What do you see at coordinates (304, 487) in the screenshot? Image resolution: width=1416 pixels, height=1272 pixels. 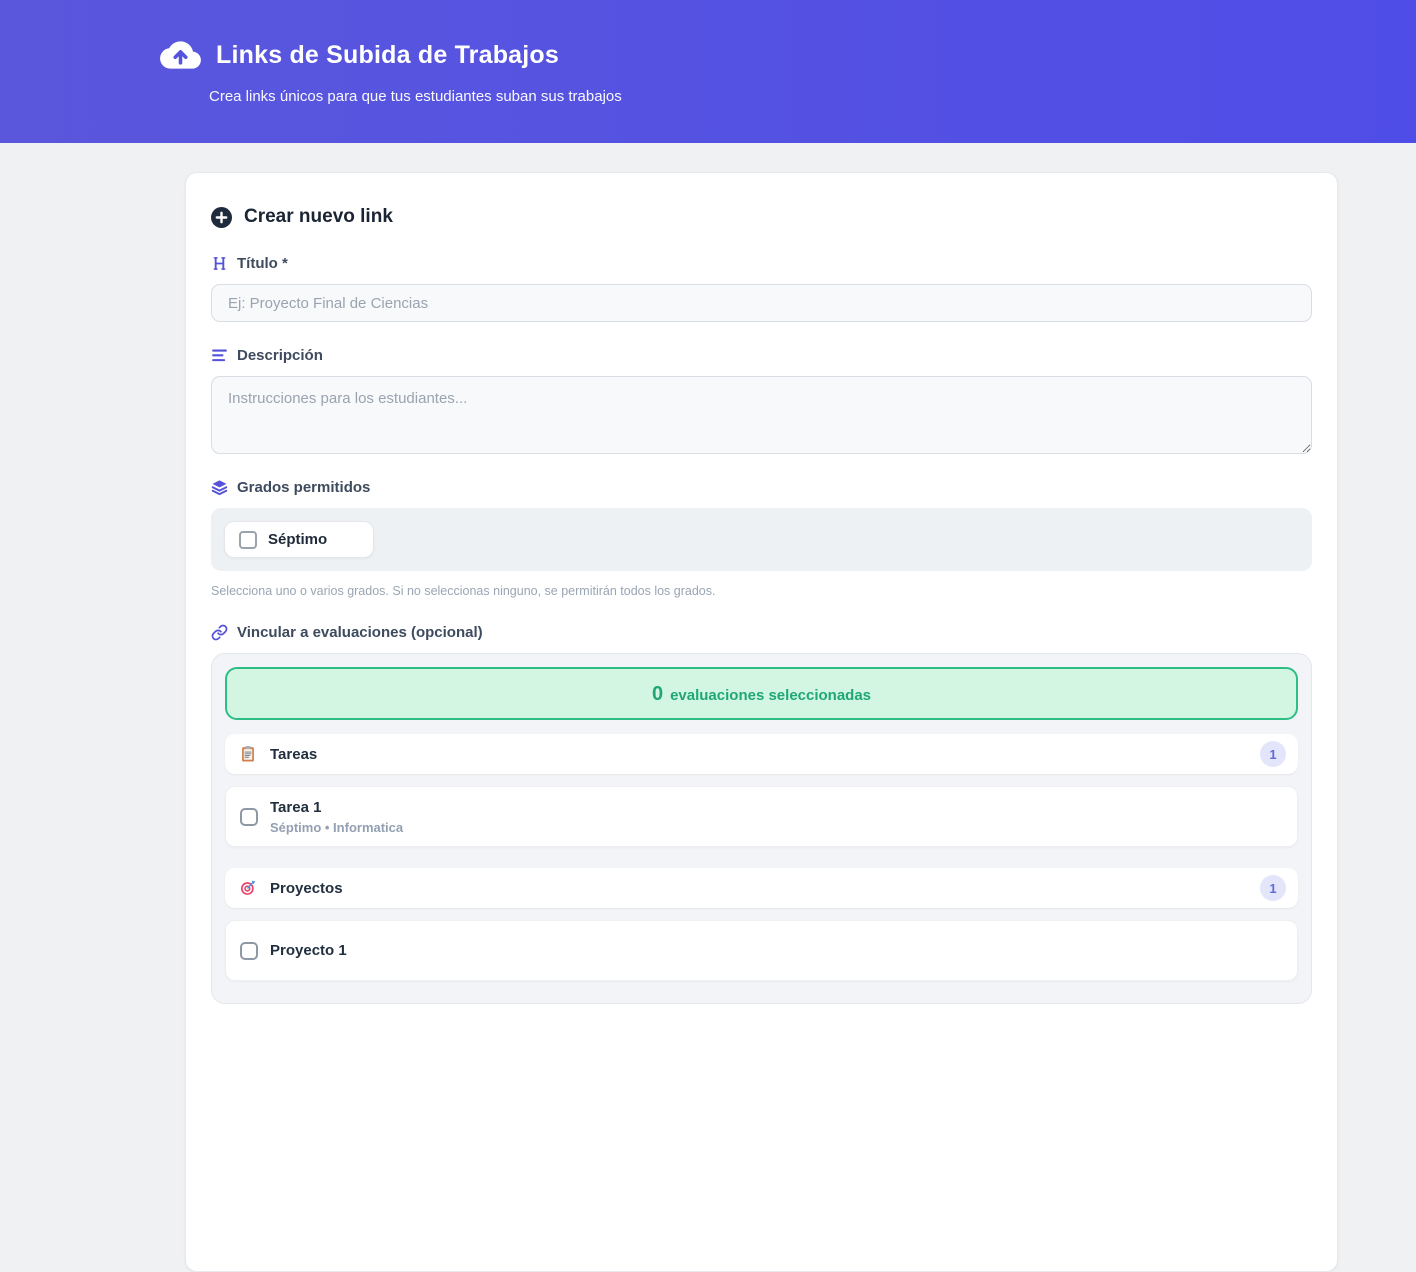 I see `grades-label-text: Grados permitidos` at bounding box center [304, 487].